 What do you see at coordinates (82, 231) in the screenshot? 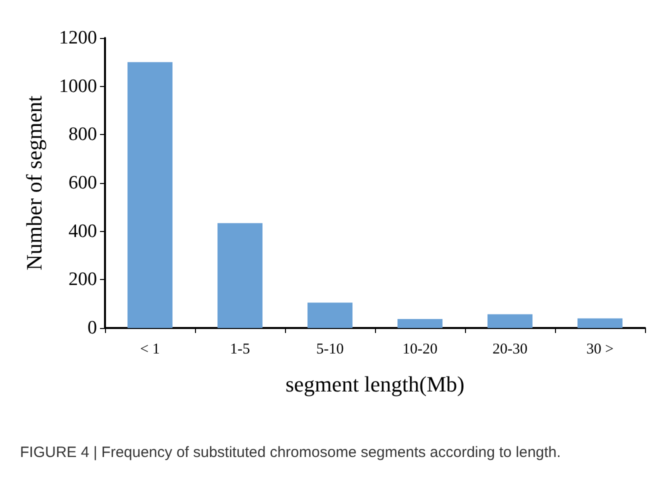
I see `y-tick-label: 400` at bounding box center [82, 231].